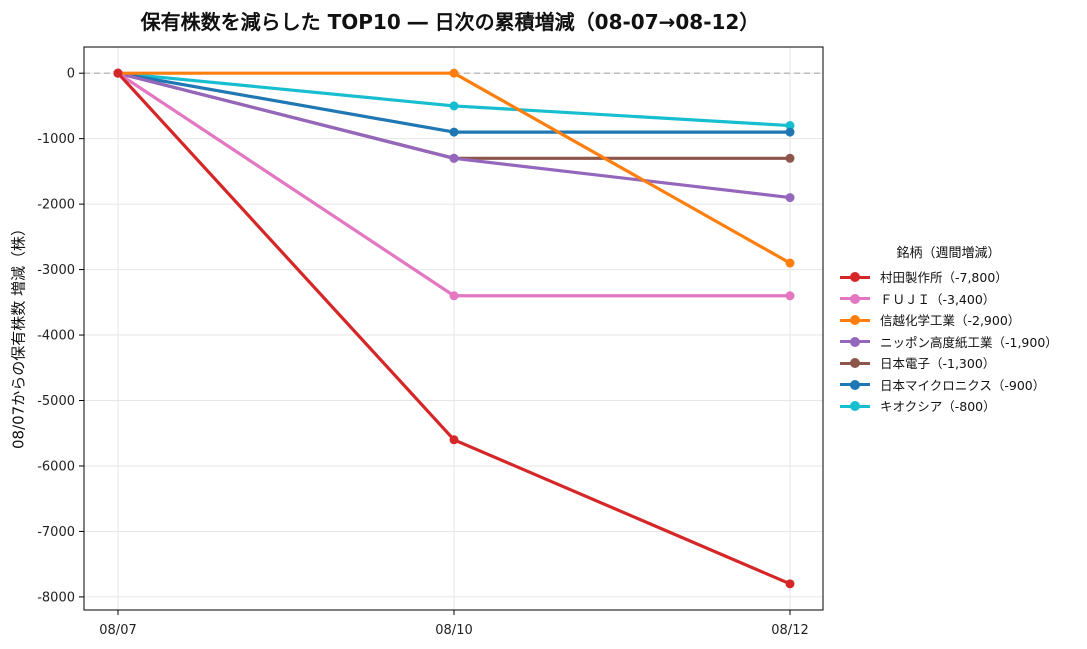  I want to click on legend-label: 日本電子（-1,300）, so click(938, 364).